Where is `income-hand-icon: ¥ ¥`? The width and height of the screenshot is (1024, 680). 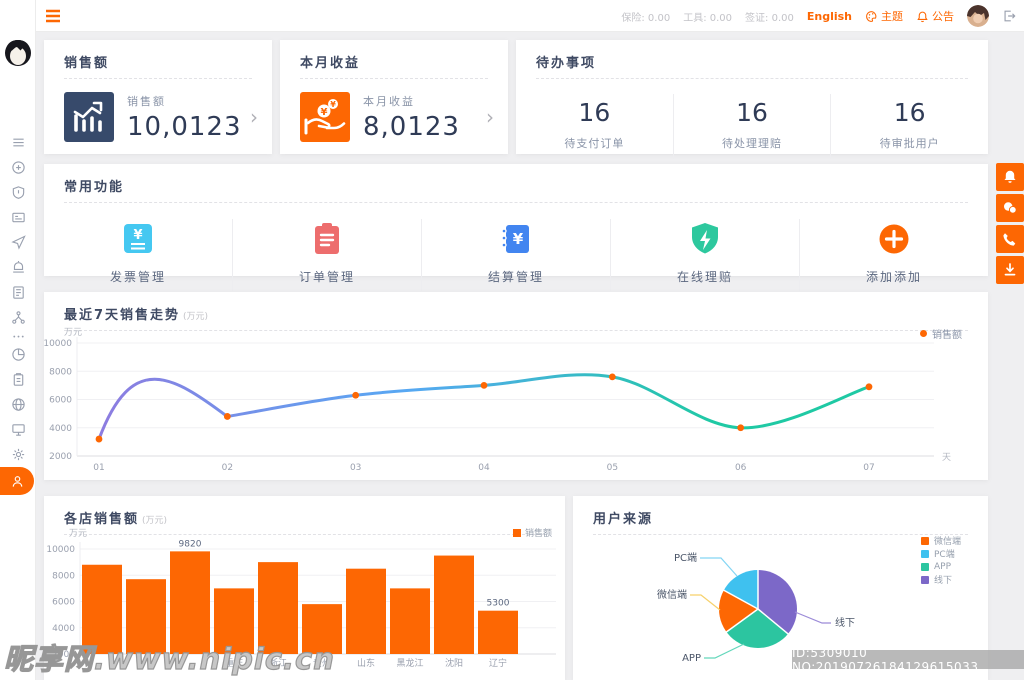 income-hand-icon: ¥ ¥ is located at coordinates (325, 117).